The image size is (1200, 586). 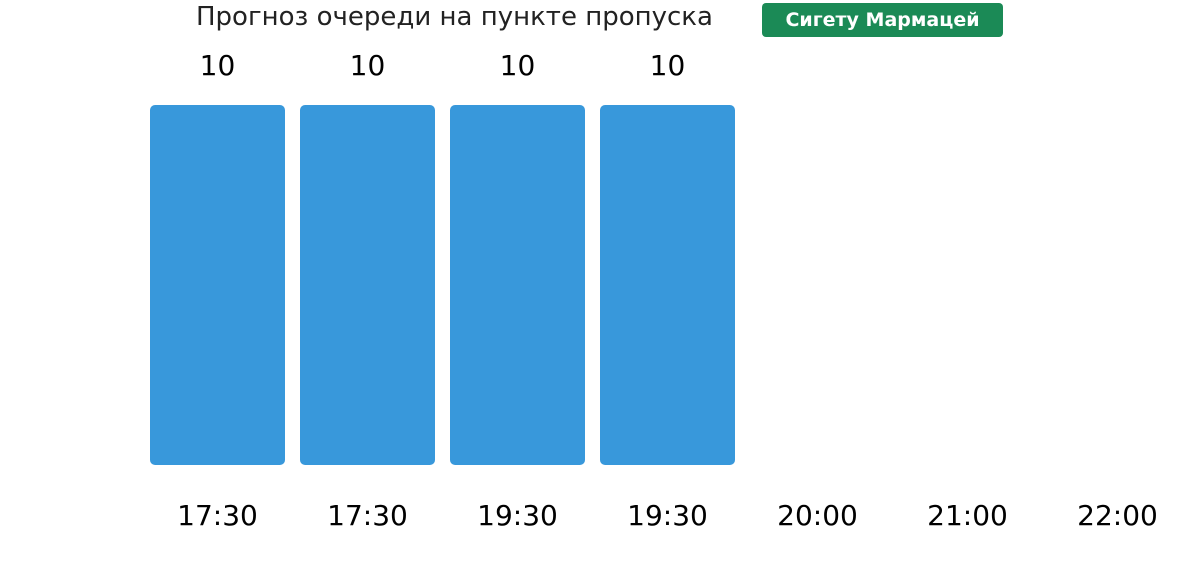 What do you see at coordinates (454, 17) in the screenshot?
I see `chart-title: Прогноз очереди на пункте пропуска` at bounding box center [454, 17].